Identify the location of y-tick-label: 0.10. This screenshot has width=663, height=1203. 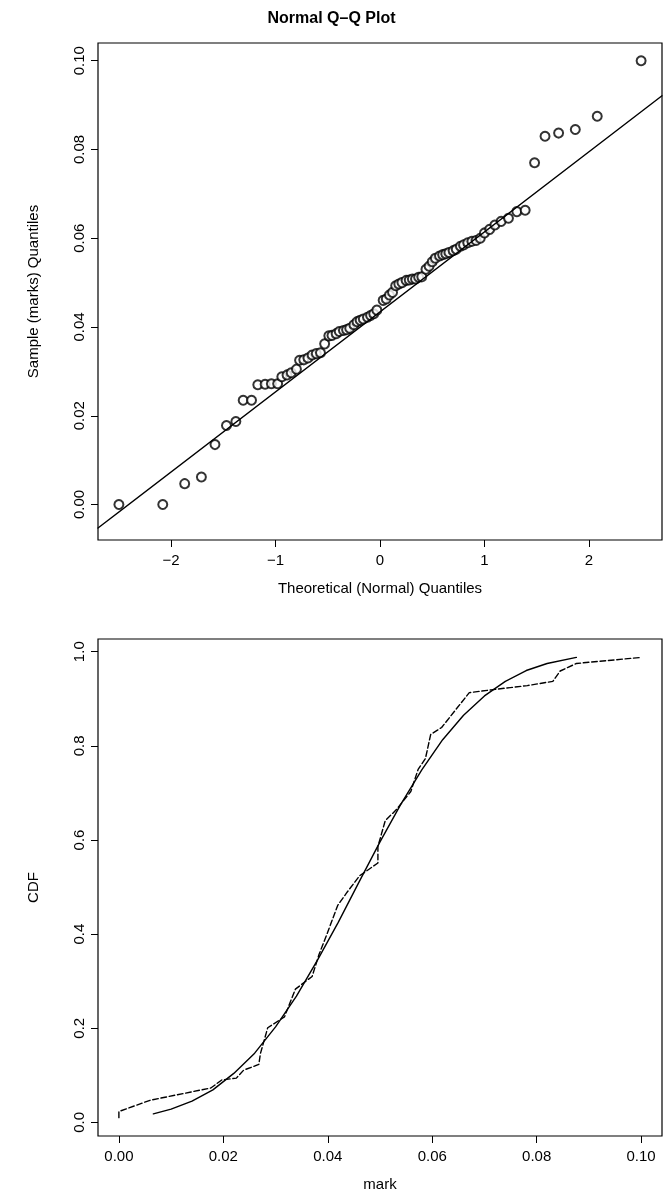
(78, 61).